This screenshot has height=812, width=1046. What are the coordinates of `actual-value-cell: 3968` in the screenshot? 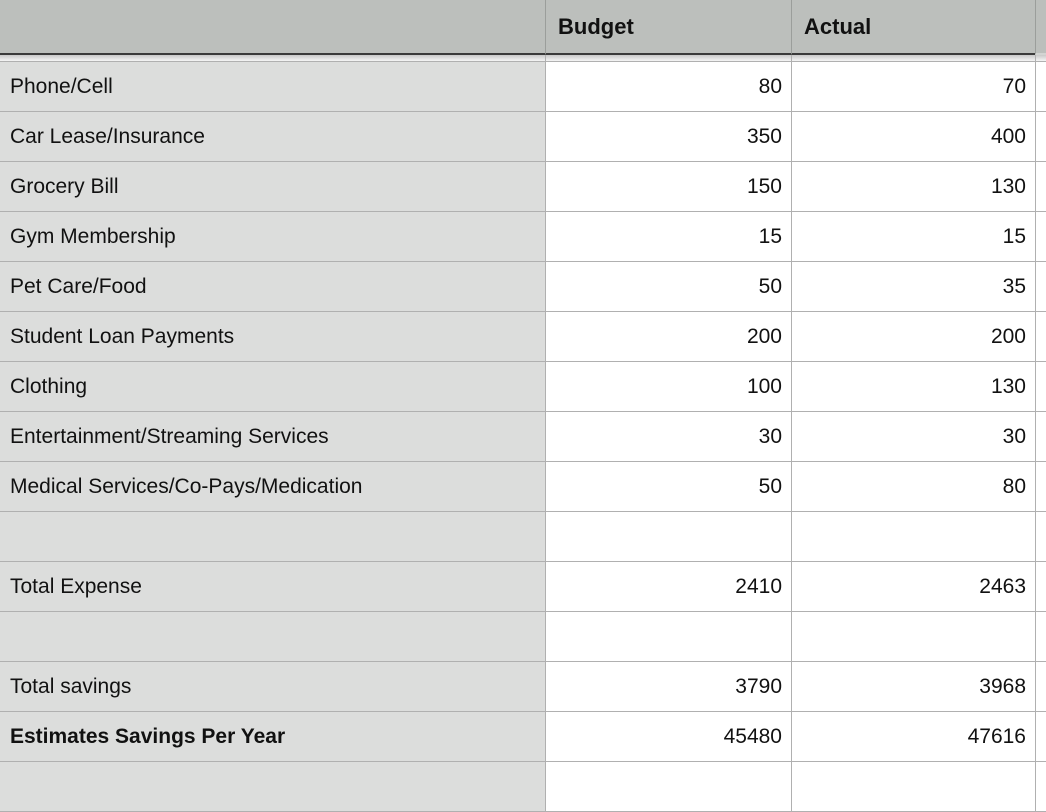 It's located at (913, 686).